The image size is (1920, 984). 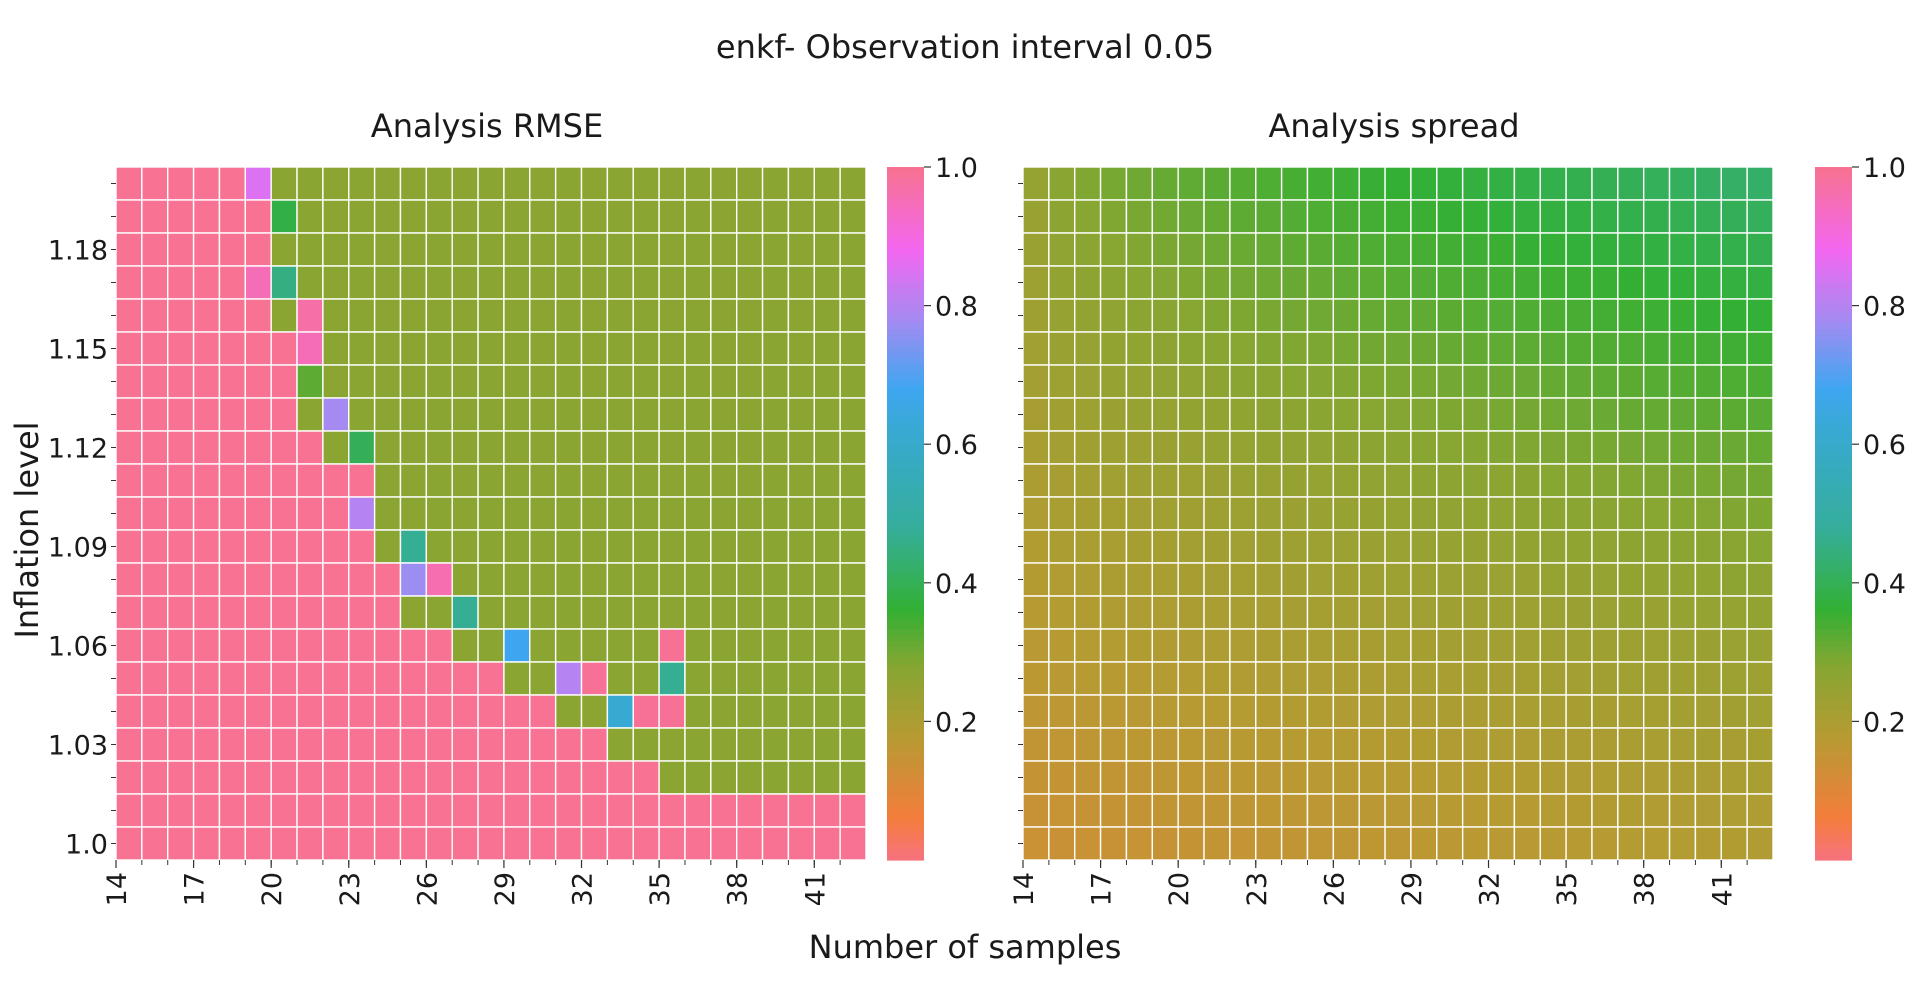 What do you see at coordinates (1393, 126) in the screenshot?
I see `spread-panel-title: Analysis spread` at bounding box center [1393, 126].